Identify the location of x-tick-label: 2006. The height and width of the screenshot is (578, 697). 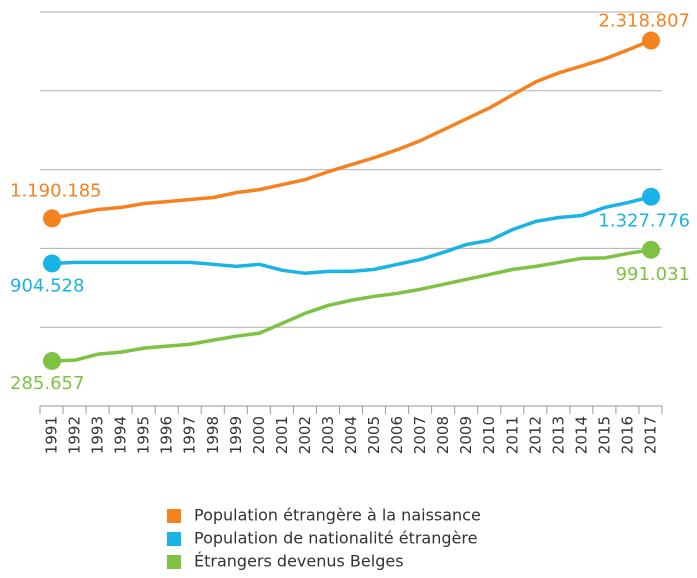
(397, 435).